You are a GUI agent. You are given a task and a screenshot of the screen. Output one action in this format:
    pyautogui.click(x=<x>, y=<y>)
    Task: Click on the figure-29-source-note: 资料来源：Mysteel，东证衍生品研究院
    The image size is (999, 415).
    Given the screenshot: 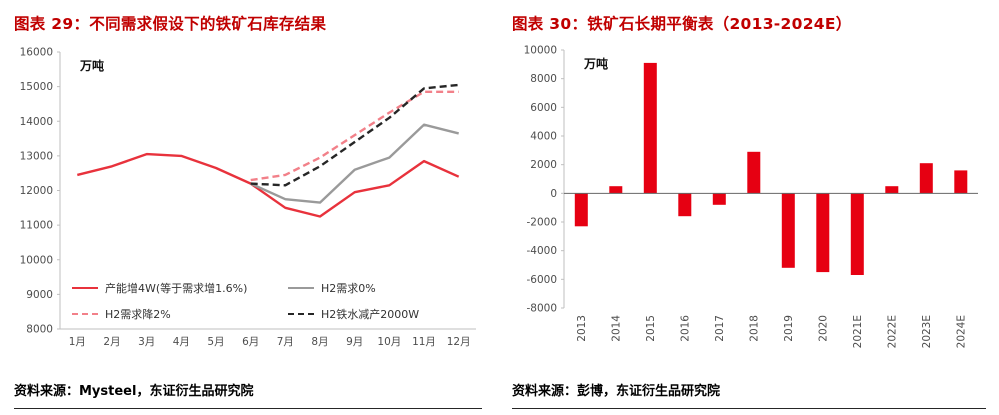 What is the action you would take?
    pyautogui.click(x=134, y=391)
    